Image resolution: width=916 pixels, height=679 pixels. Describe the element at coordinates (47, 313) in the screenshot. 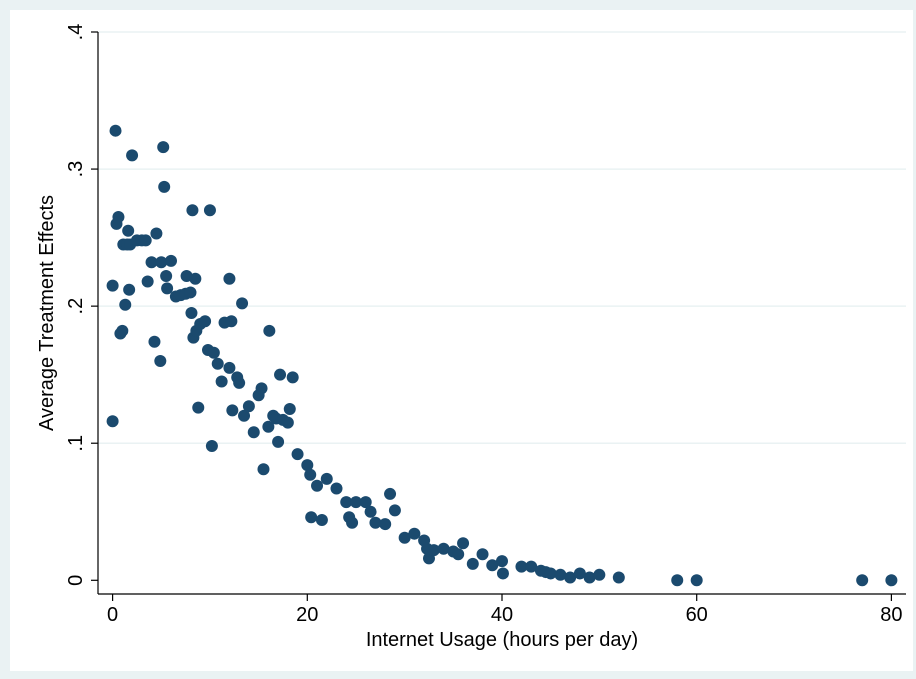

I see `y-axis-label: Average Treatment Effects` at that location.